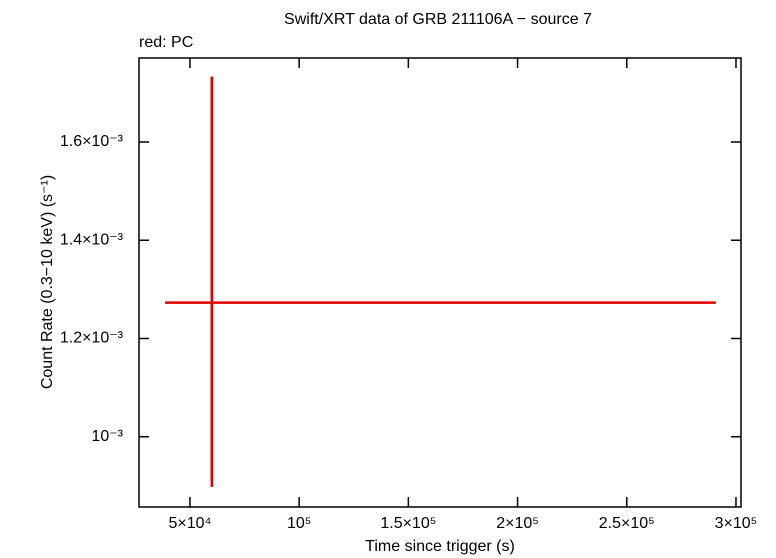 Image resolution: width=776 pixels, height=558 pixels. I want to click on x-axis-label: Time since trigger (s), so click(440, 546).